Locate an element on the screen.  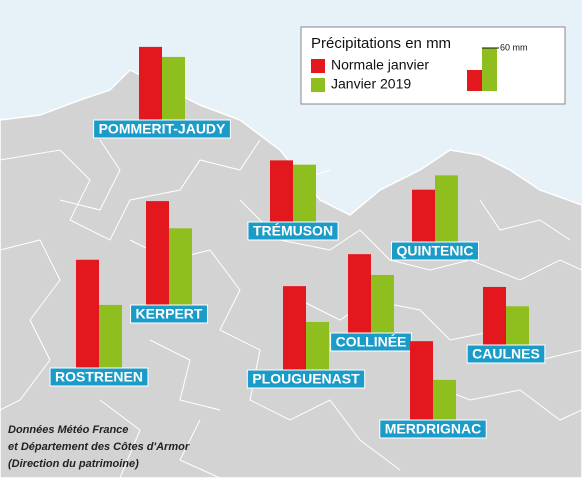
source-line: Données Météo France is located at coordinates (68, 430).